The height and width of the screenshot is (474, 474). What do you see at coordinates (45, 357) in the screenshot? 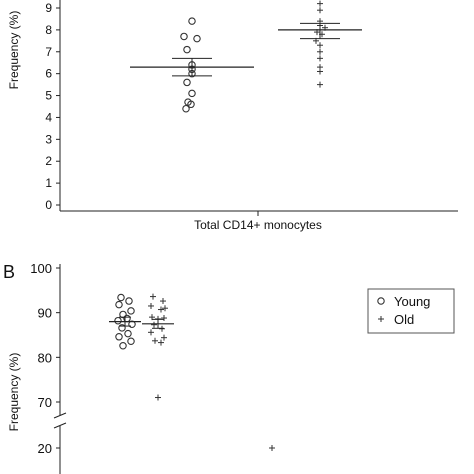
I see `y-tick-label: 80` at bounding box center [45, 357].